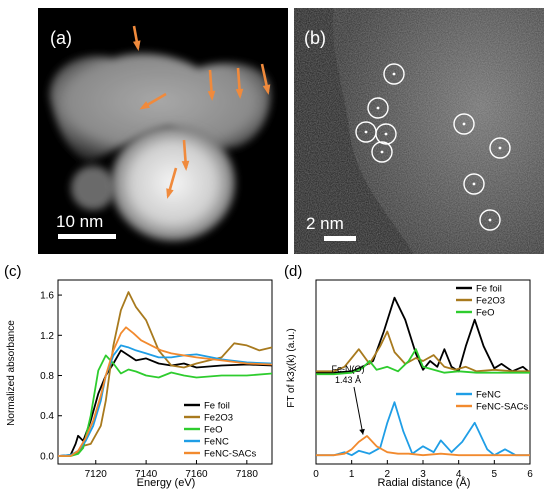  What do you see at coordinates (196, 474) in the screenshot?
I see `x-tick-label: 7160` at bounding box center [196, 474].